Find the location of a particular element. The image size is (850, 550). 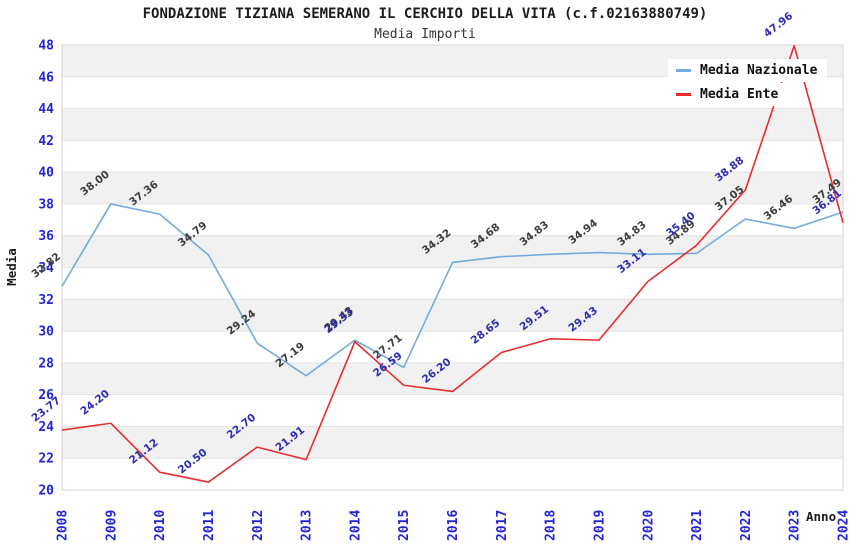

svg-text: 2024 is located at coordinates (843, 525).